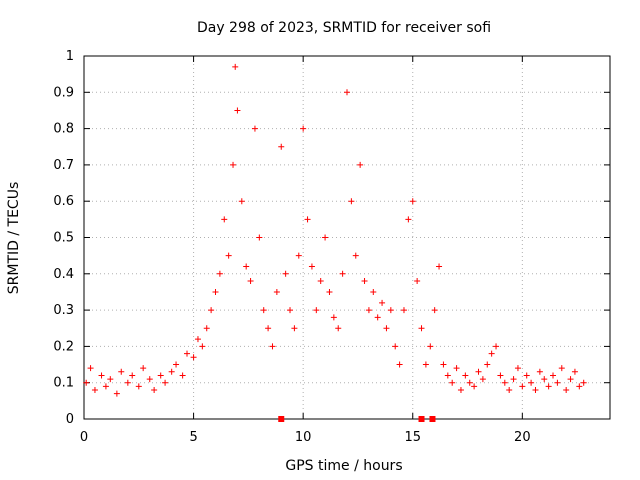 This screenshot has height=480, width=640. Describe the element at coordinates (343, 466) in the screenshot. I see `x-axis-label: GPS time / hours` at that location.